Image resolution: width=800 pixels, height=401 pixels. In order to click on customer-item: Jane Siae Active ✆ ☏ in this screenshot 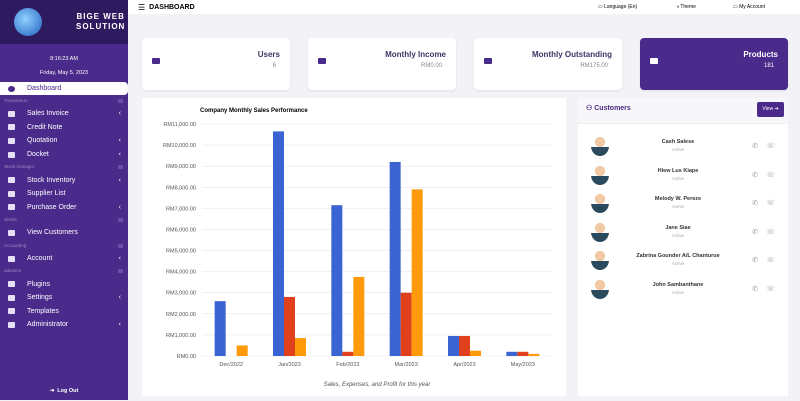, I will do `click(683, 231)`.